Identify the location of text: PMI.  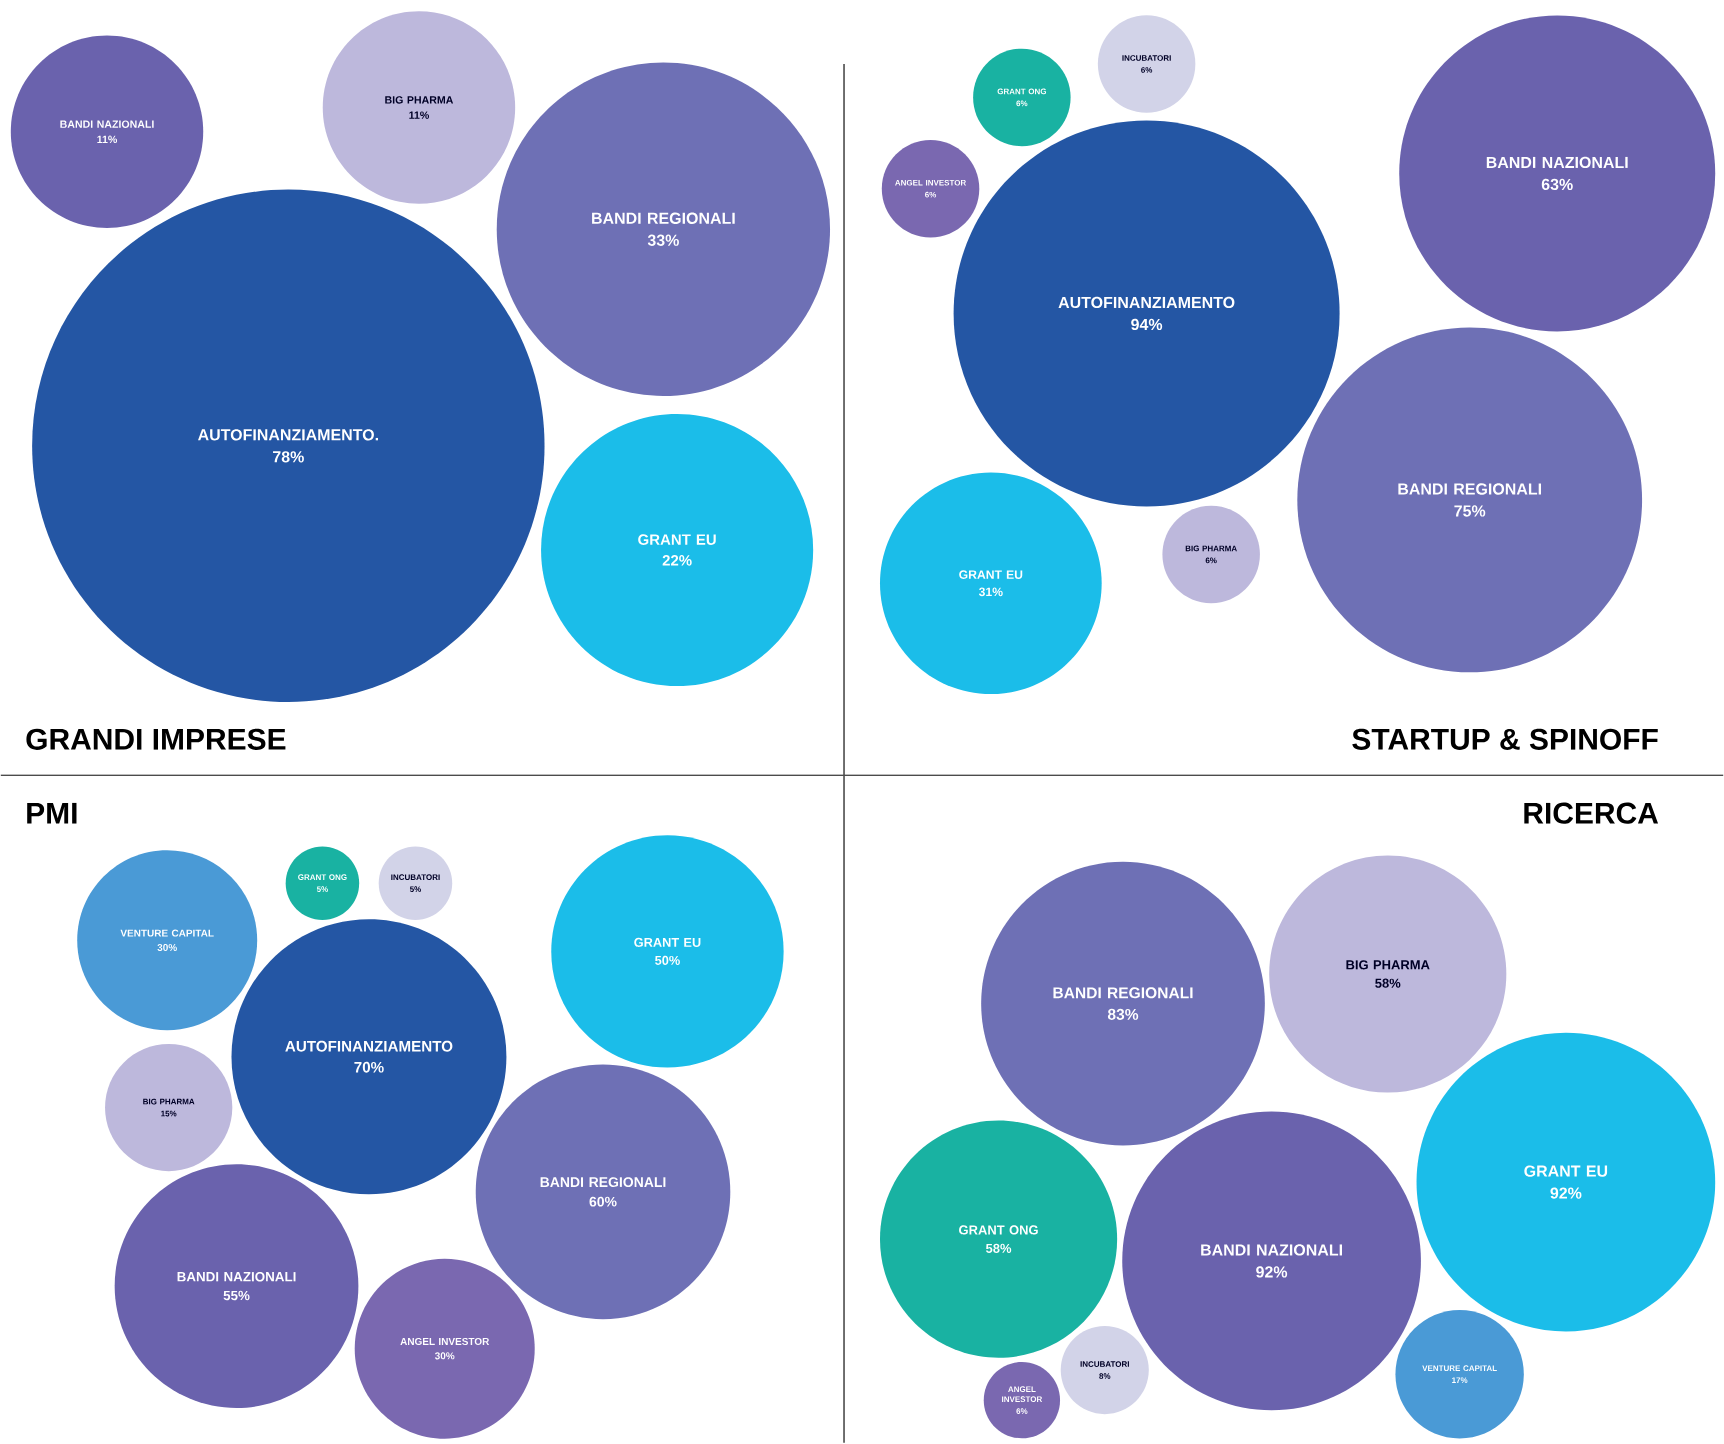
(52, 813).